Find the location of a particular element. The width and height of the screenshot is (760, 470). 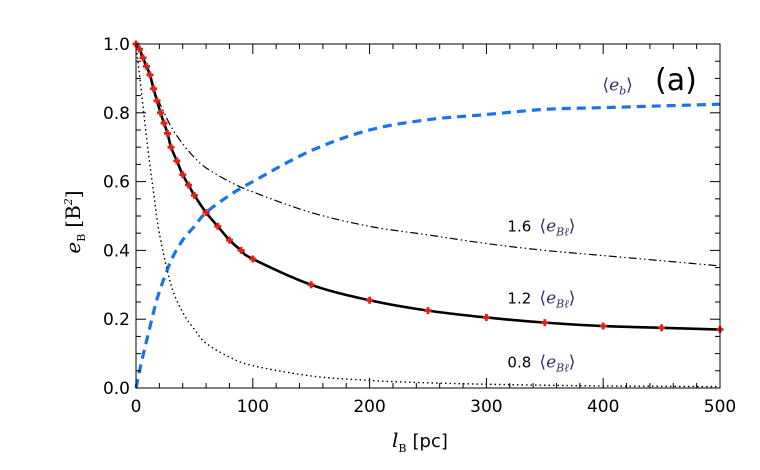

y-tick-label: 0.0 is located at coordinates (116, 389).